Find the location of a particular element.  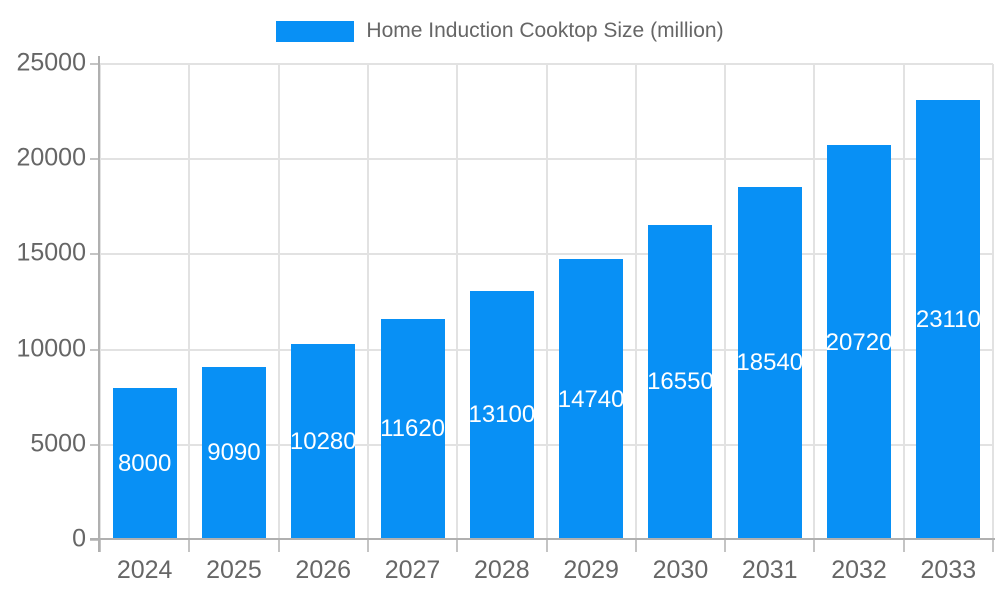

bar-value-label: 23110 is located at coordinates (948, 319).